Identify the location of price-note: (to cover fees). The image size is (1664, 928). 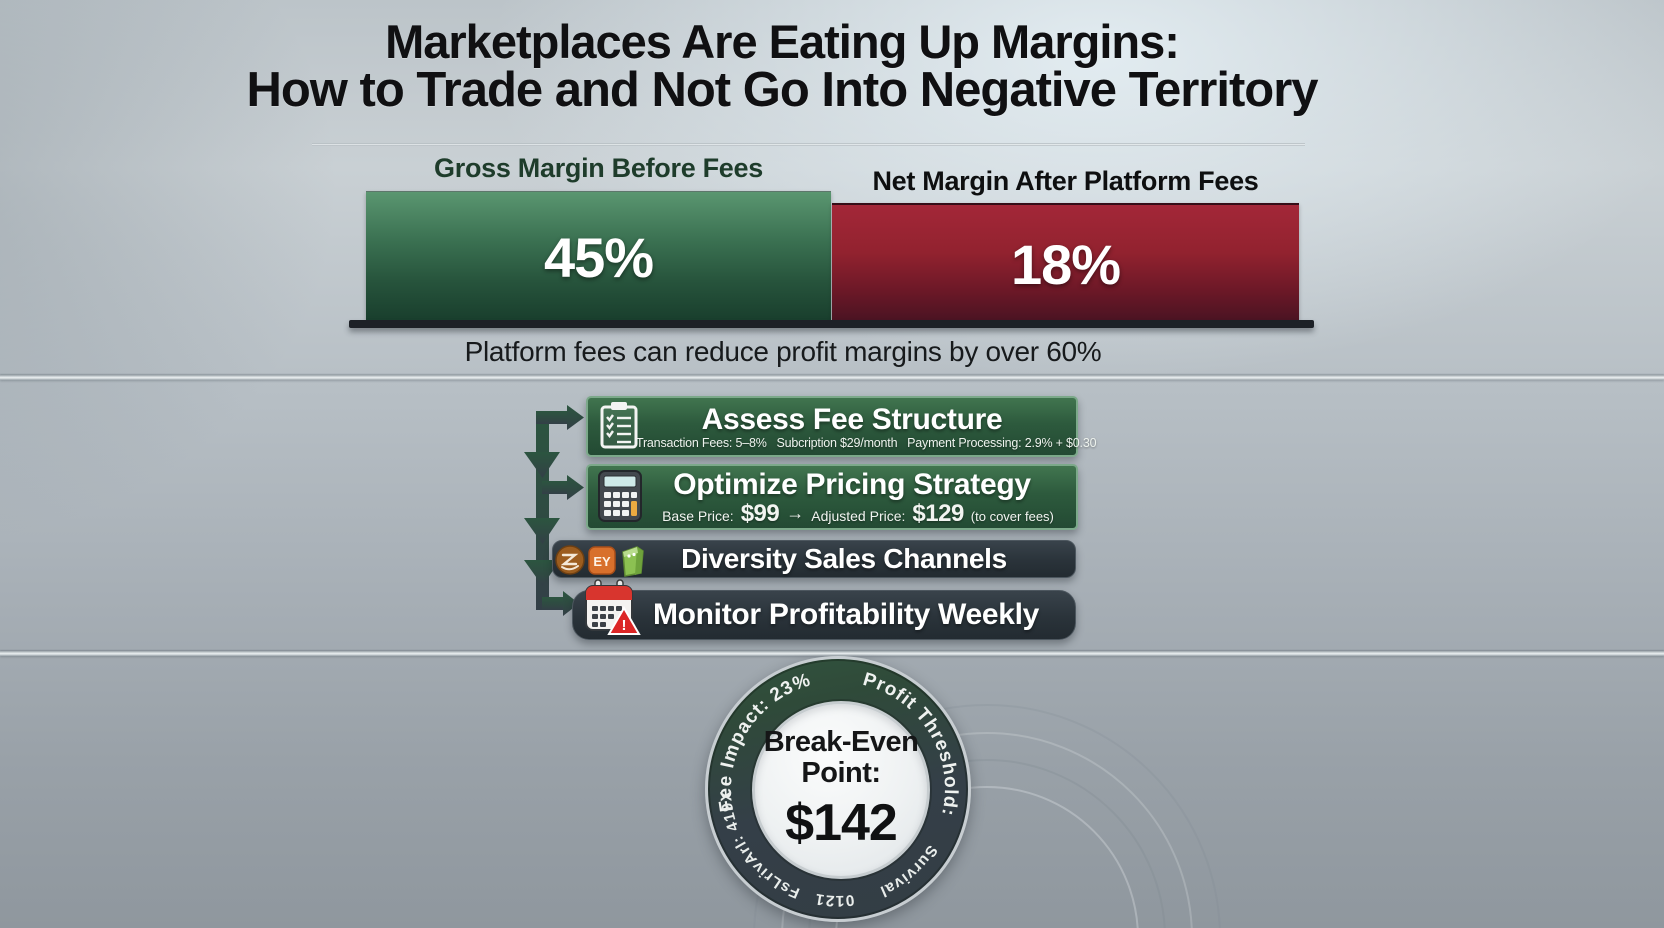
(1012, 516).